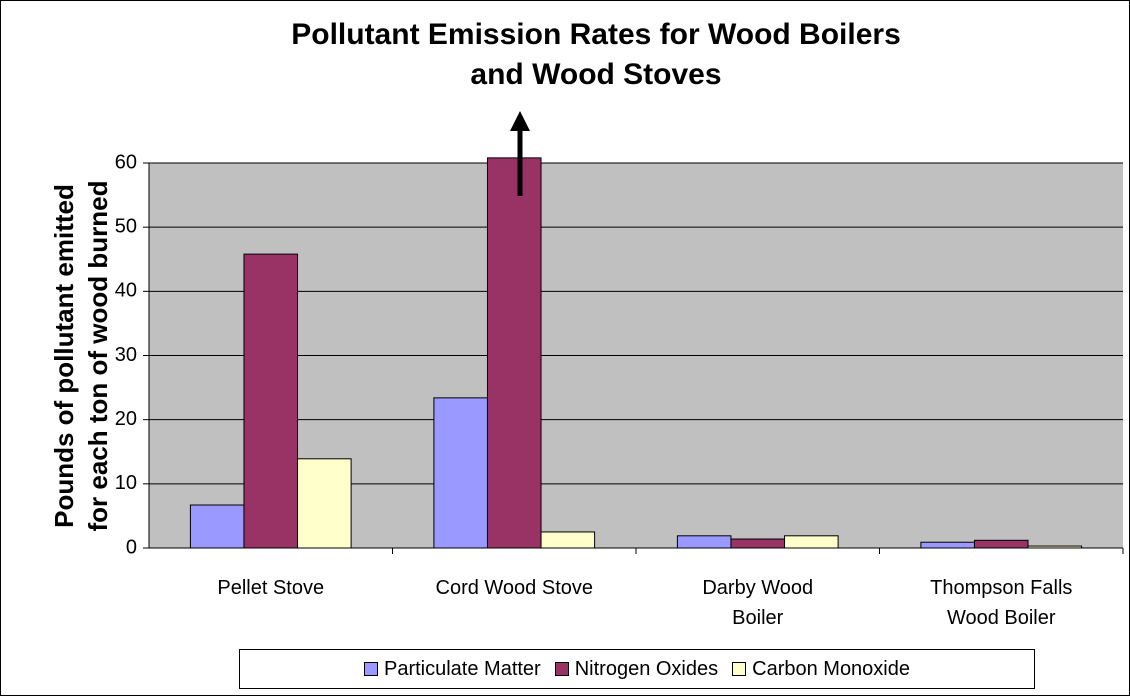  What do you see at coordinates (126, 419) in the screenshot?
I see `y-tick-label: 20` at bounding box center [126, 419].